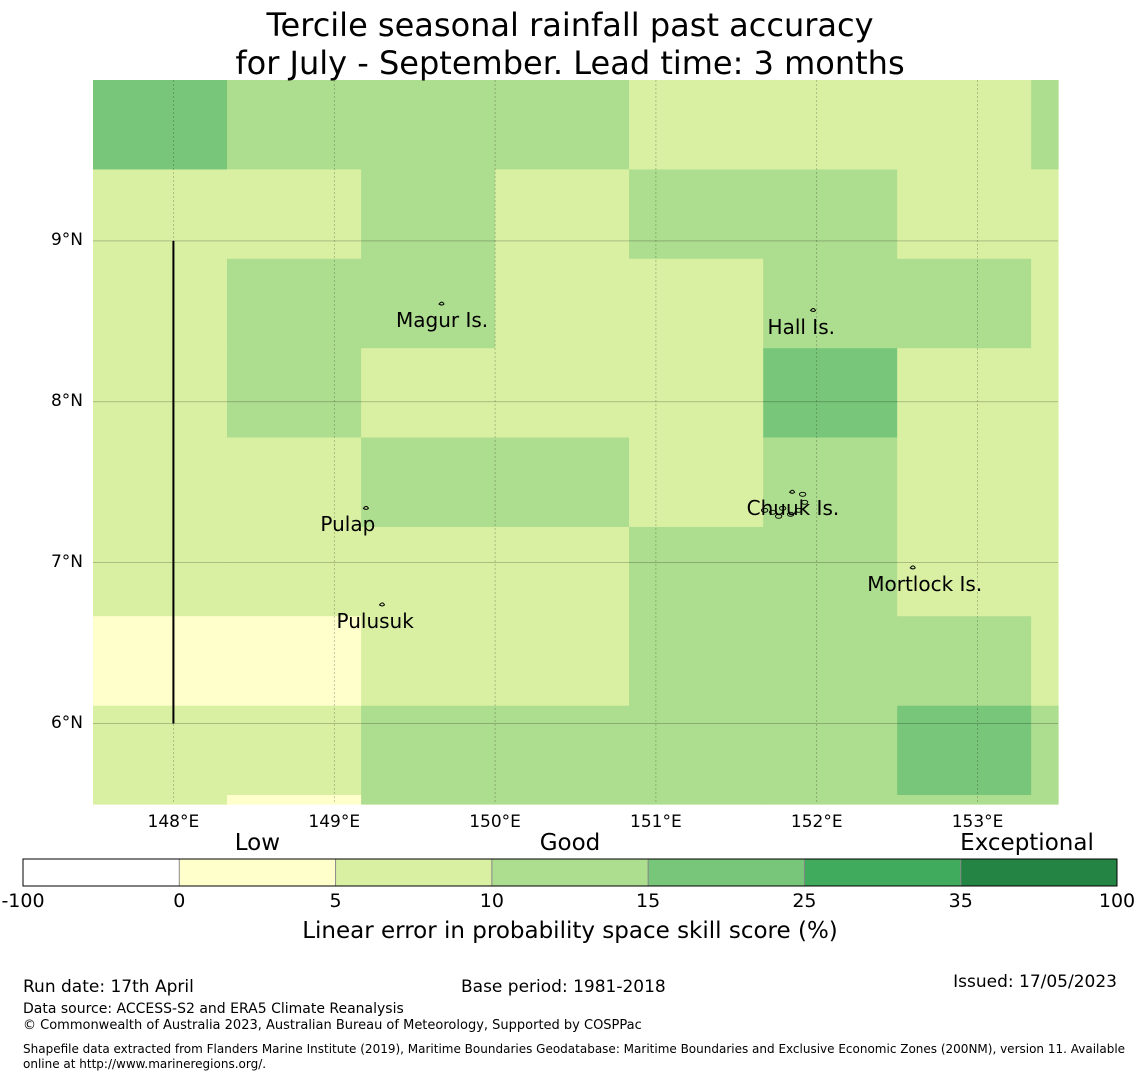  What do you see at coordinates (491, 901) in the screenshot?
I see `colorbar-tick-label: 10` at bounding box center [491, 901].